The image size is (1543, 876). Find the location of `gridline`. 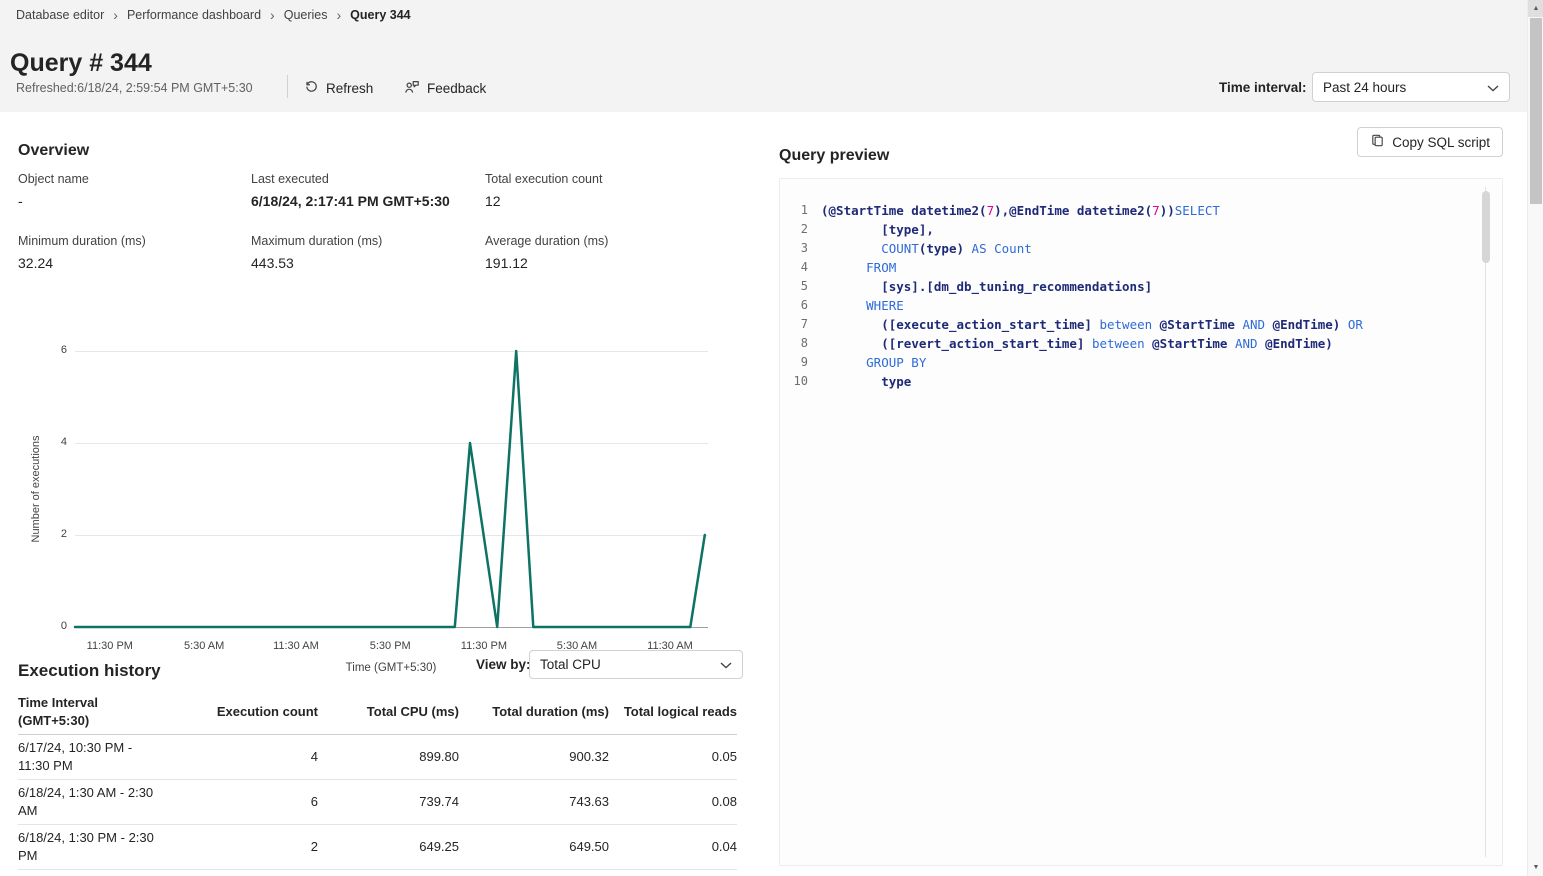

gridline is located at coordinates (391, 535).